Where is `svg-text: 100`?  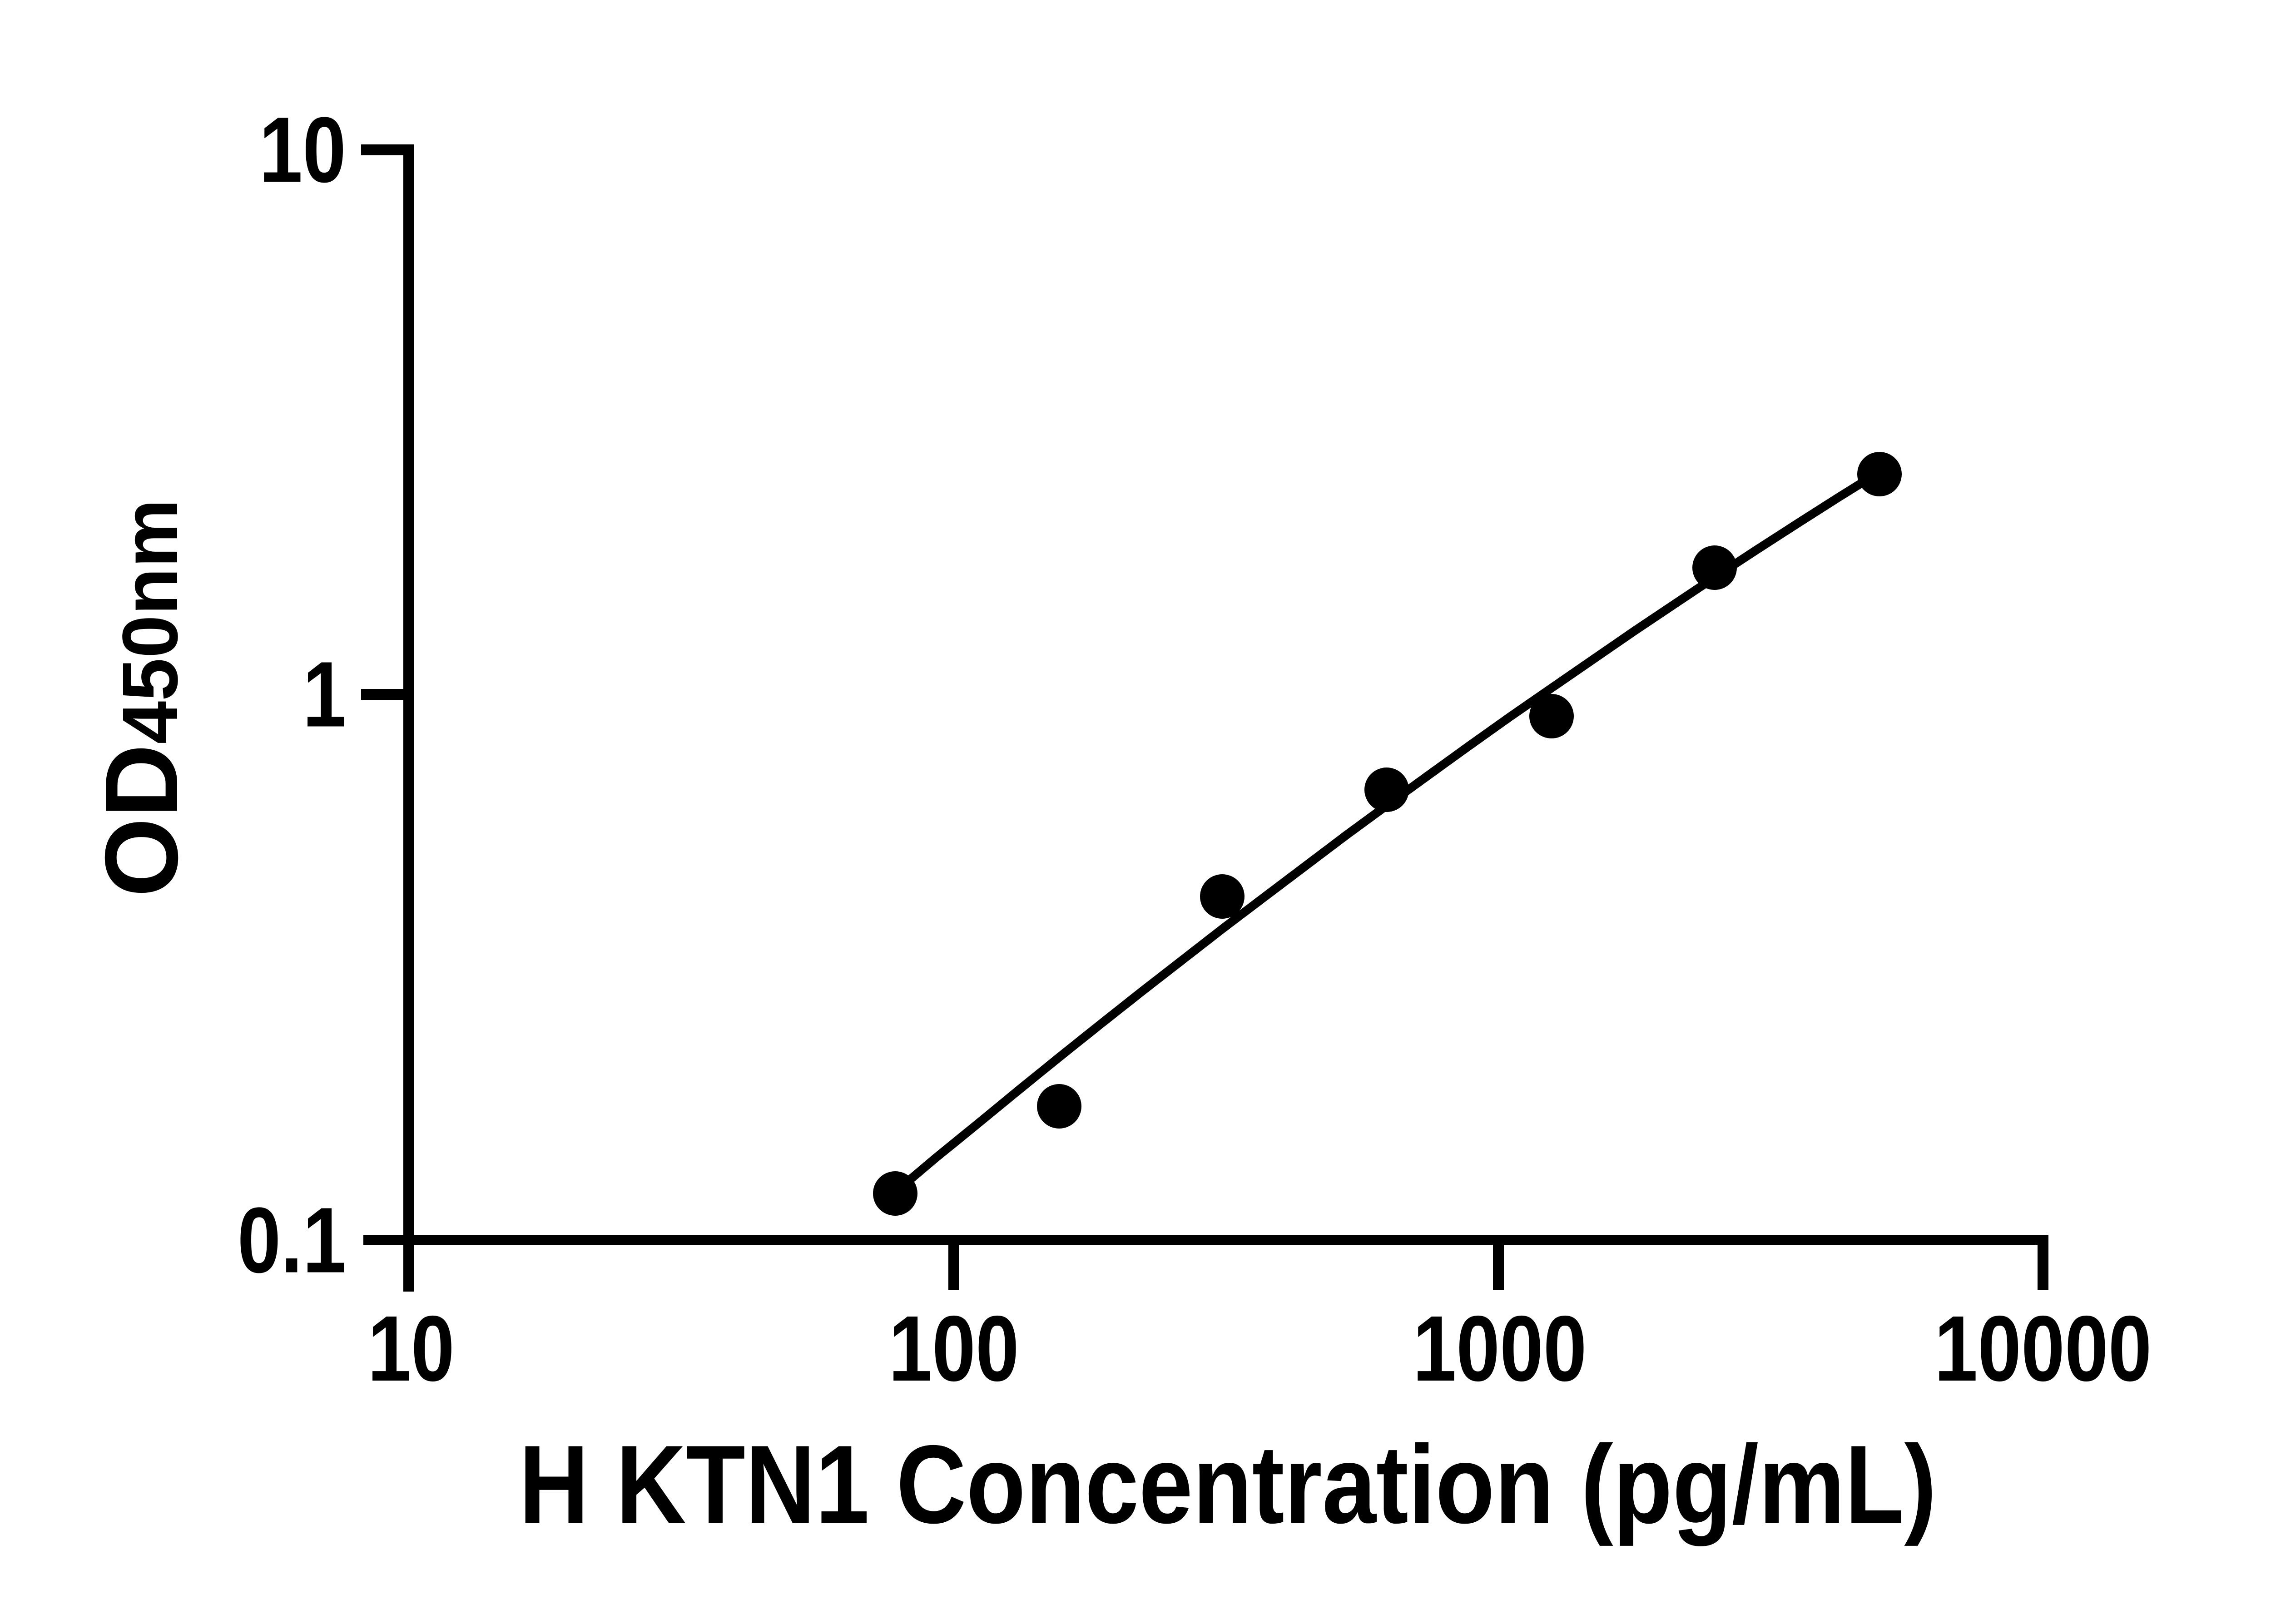 svg-text: 100 is located at coordinates (953, 1349).